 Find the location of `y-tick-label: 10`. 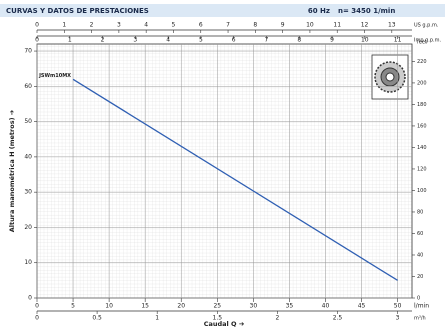

y-tick-label: 10 is located at coordinates (28, 262).